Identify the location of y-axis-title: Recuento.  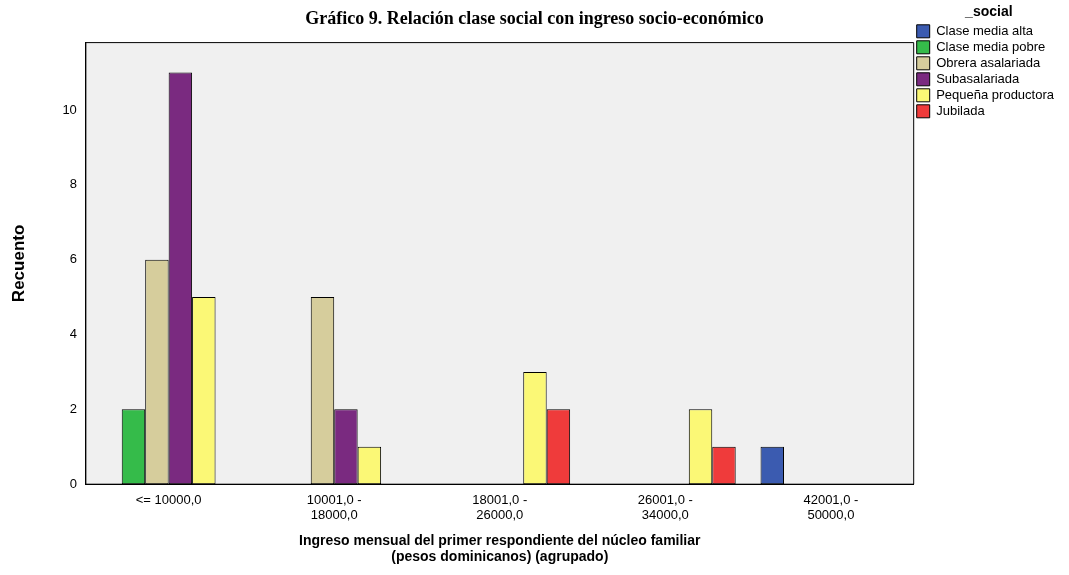
(18, 263).